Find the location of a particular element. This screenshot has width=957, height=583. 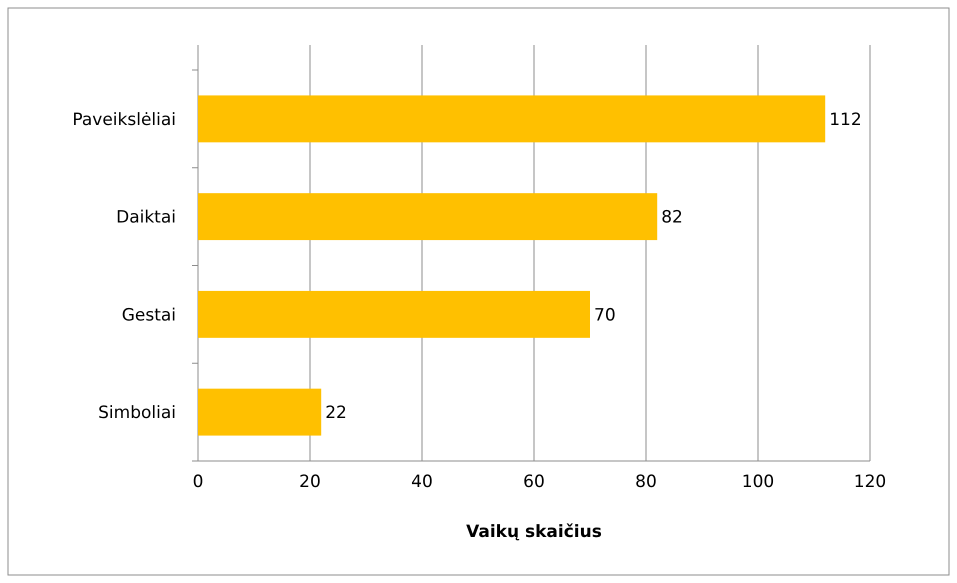

x-tick-label: 80 is located at coordinates (646, 482).